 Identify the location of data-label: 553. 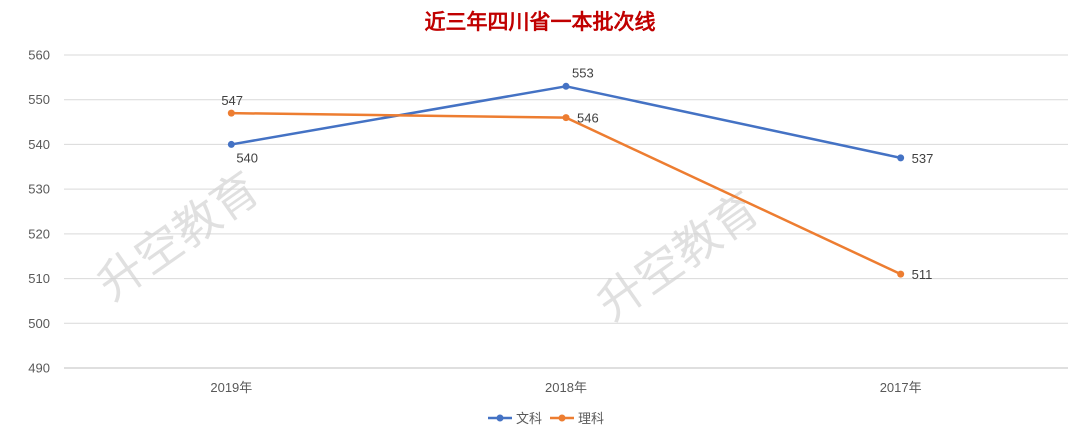
(583, 72).